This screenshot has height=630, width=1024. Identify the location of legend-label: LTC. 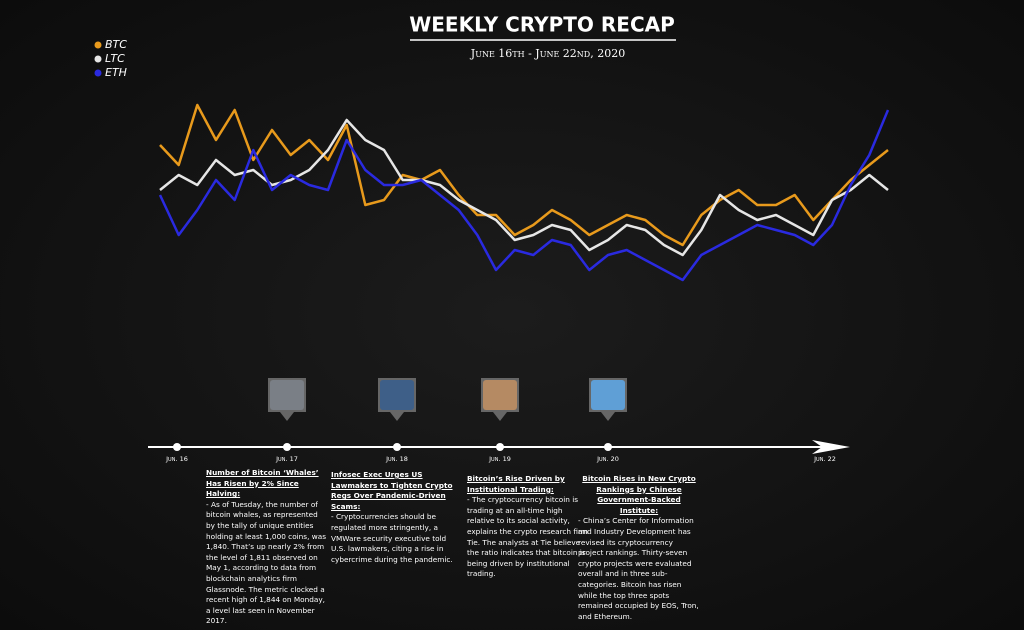
(115, 58).